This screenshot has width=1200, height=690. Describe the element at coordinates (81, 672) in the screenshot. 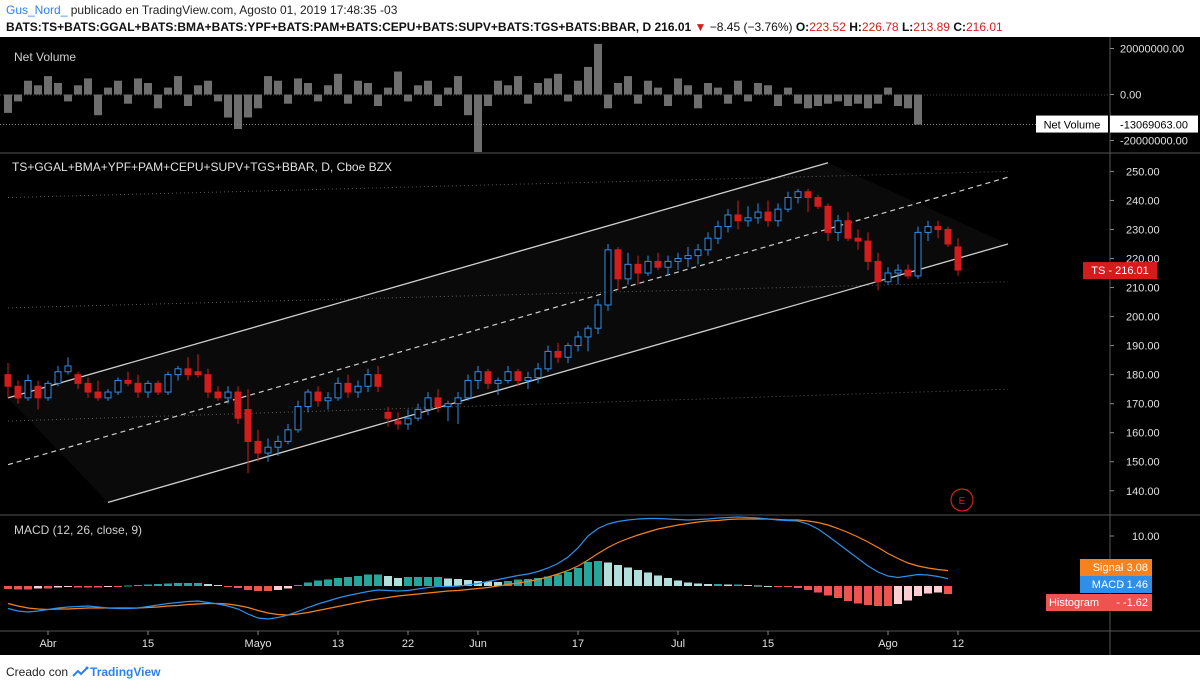

I see `tradingview-logo-icon` at that location.